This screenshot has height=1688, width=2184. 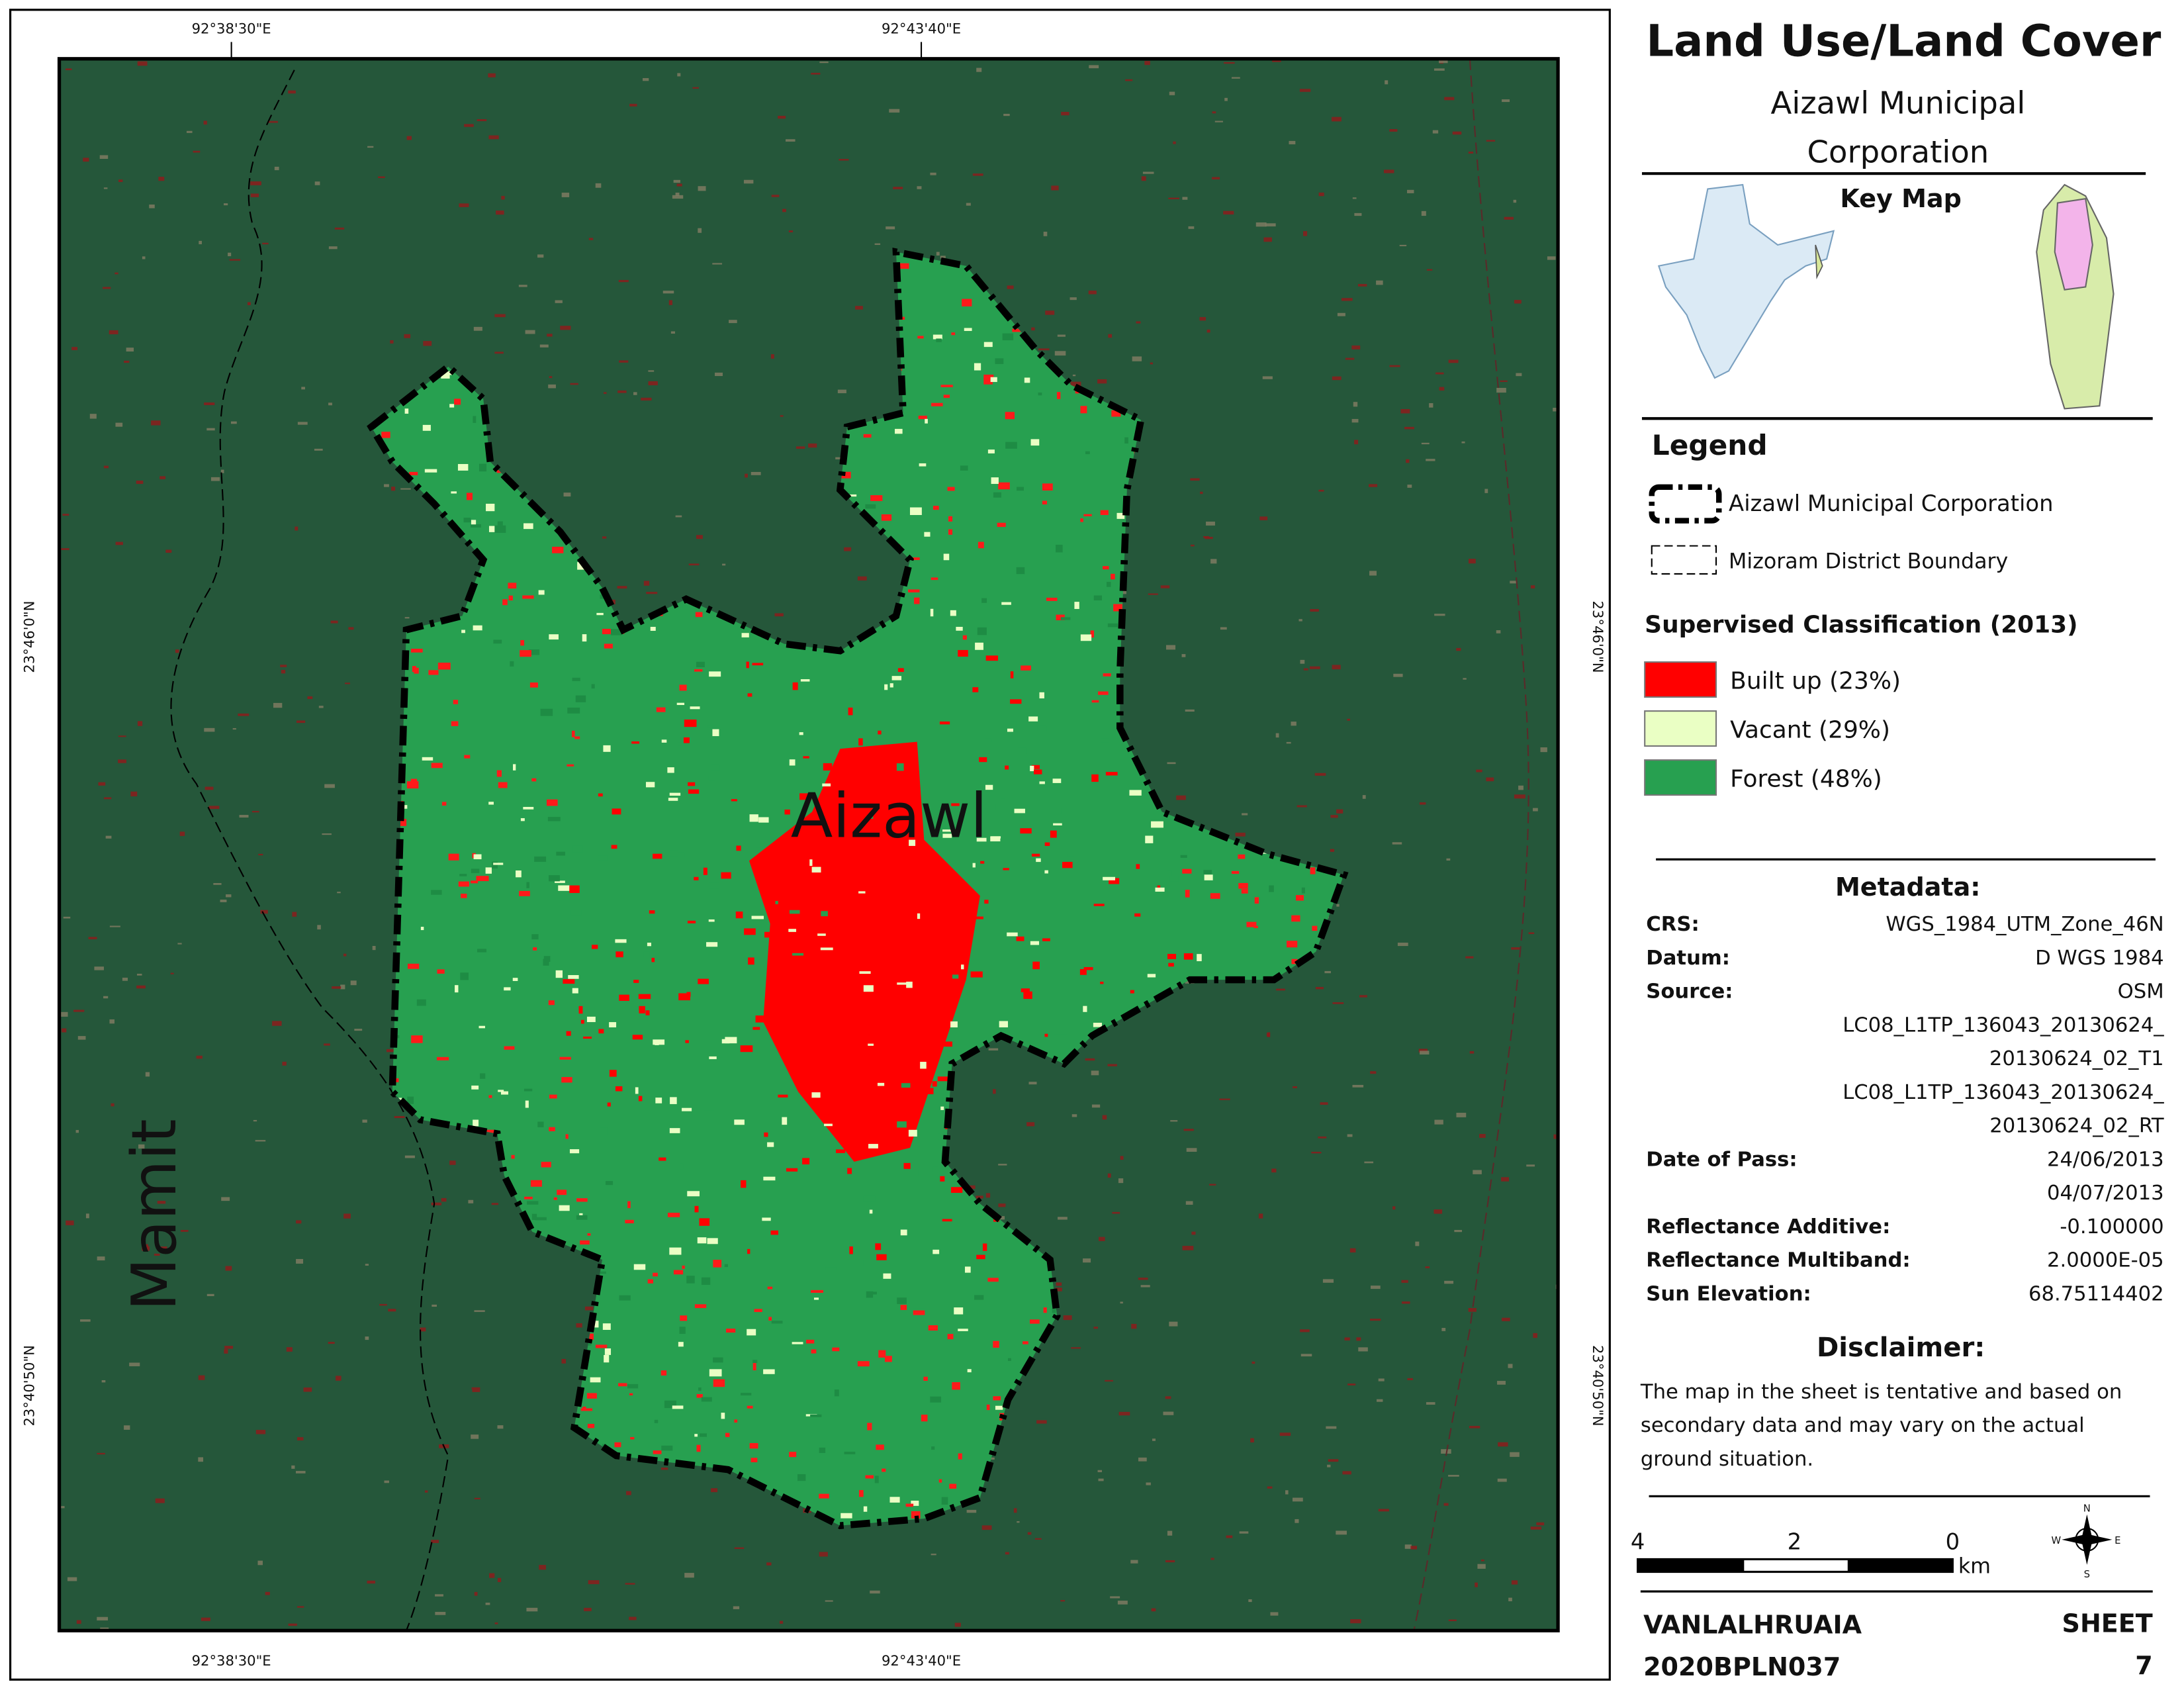 What do you see at coordinates (29, 637) in the screenshot?
I see `latitude-label: 23°46'0"N` at bounding box center [29, 637].